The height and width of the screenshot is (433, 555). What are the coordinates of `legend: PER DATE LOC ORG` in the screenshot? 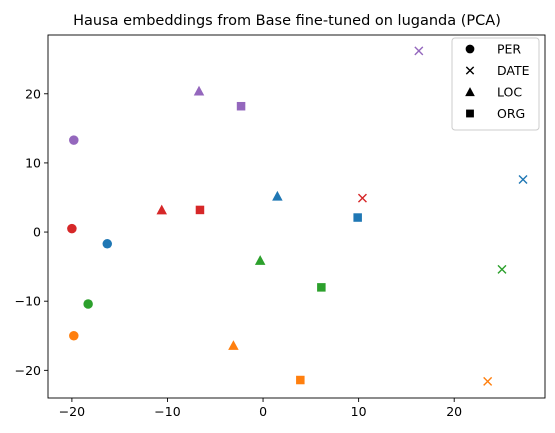 It's located at (495, 84).